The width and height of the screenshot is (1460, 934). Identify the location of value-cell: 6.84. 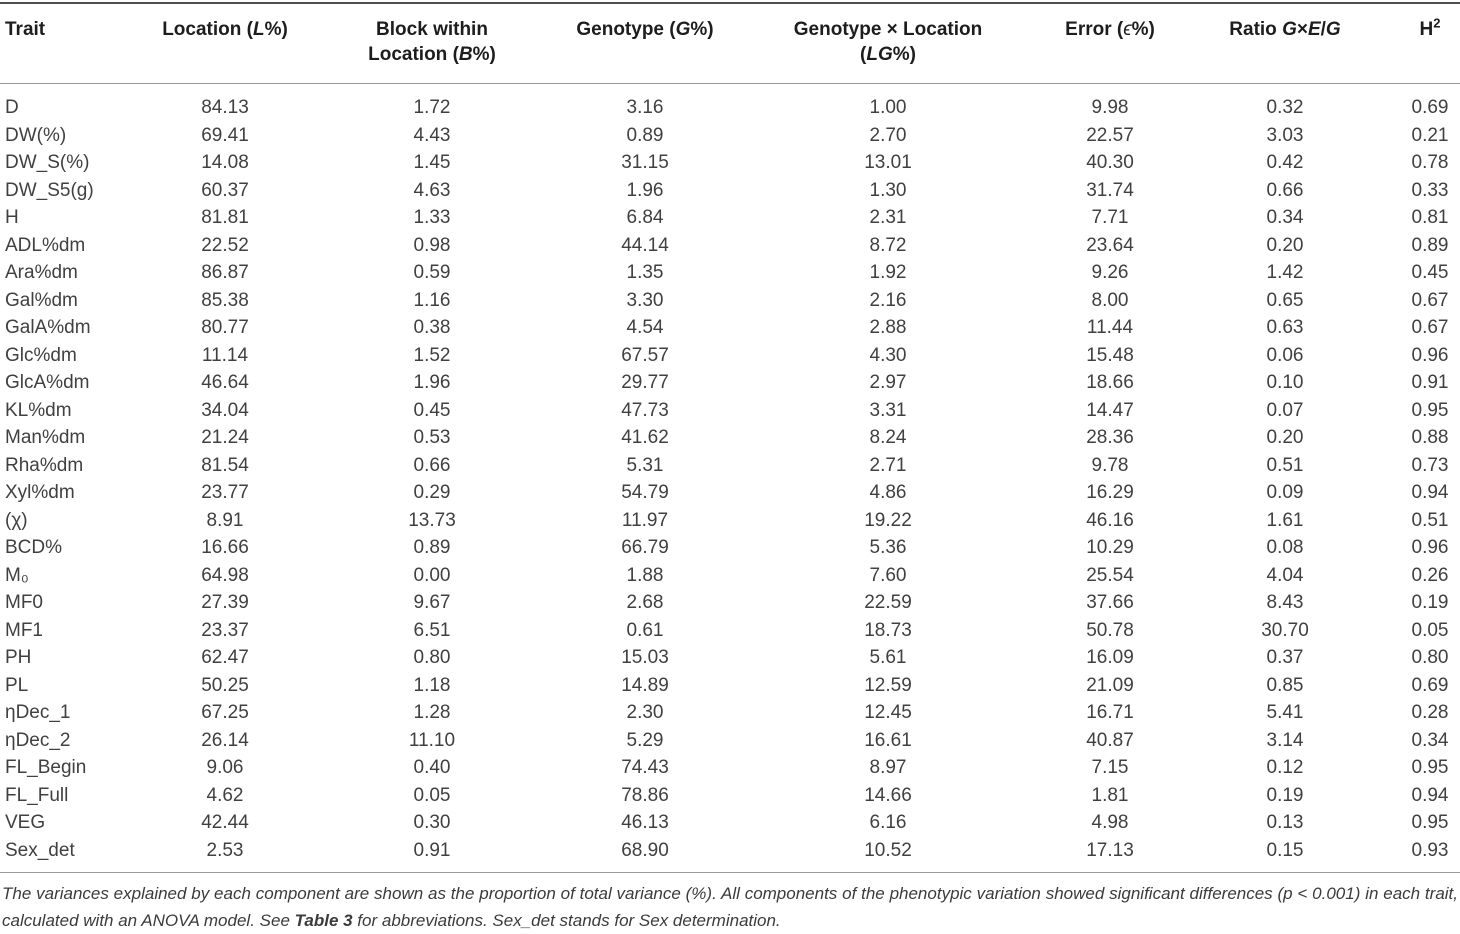
(645, 217).